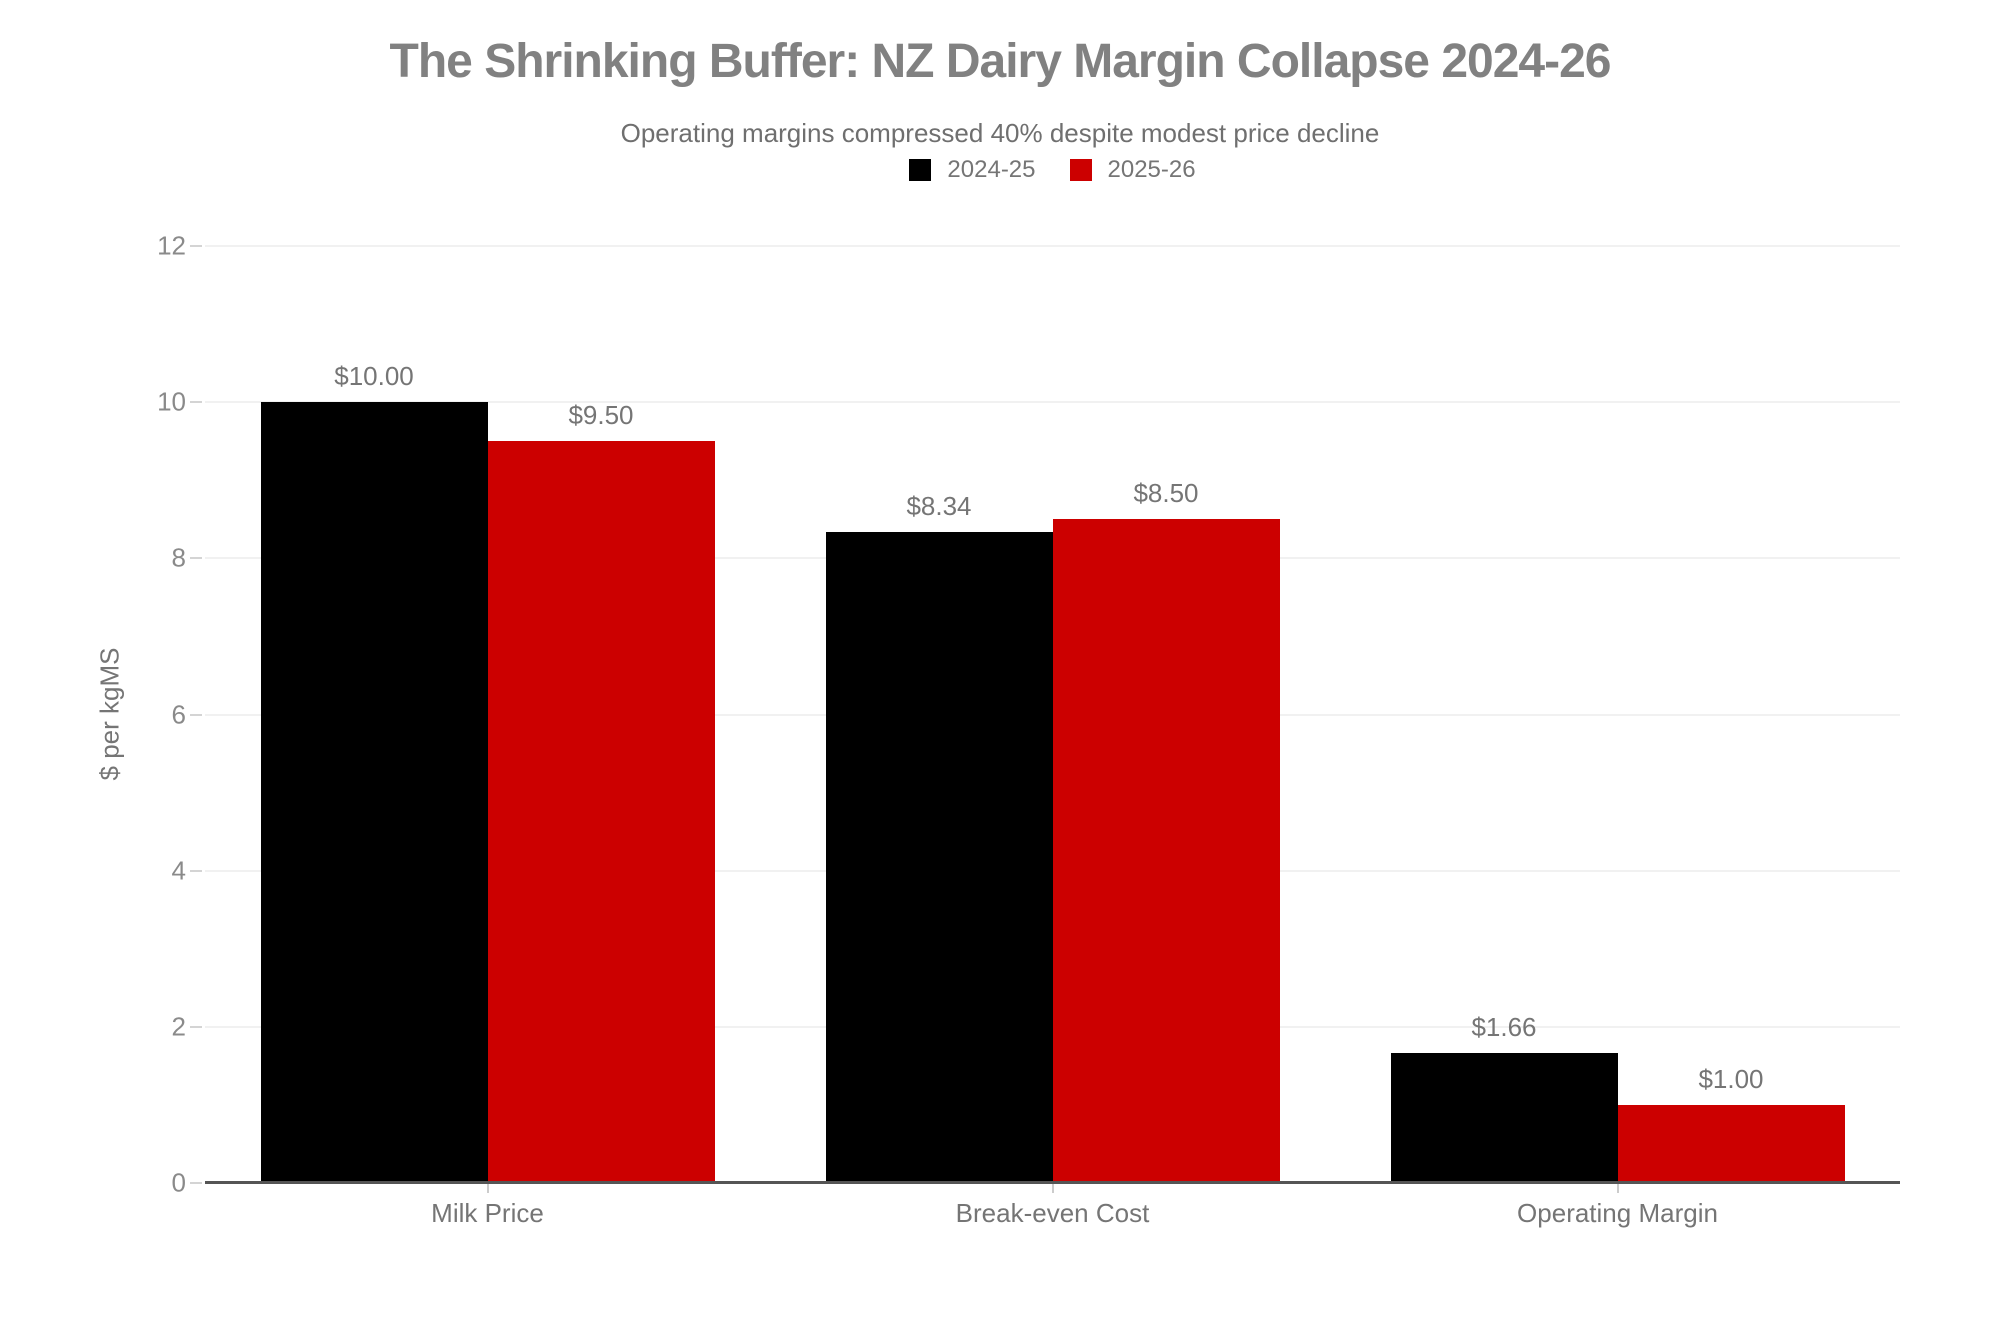 The width and height of the screenshot is (2000, 1333). What do you see at coordinates (939, 505) in the screenshot?
I see `bar-value-label: $8.34` at bounding box center [939, 505].